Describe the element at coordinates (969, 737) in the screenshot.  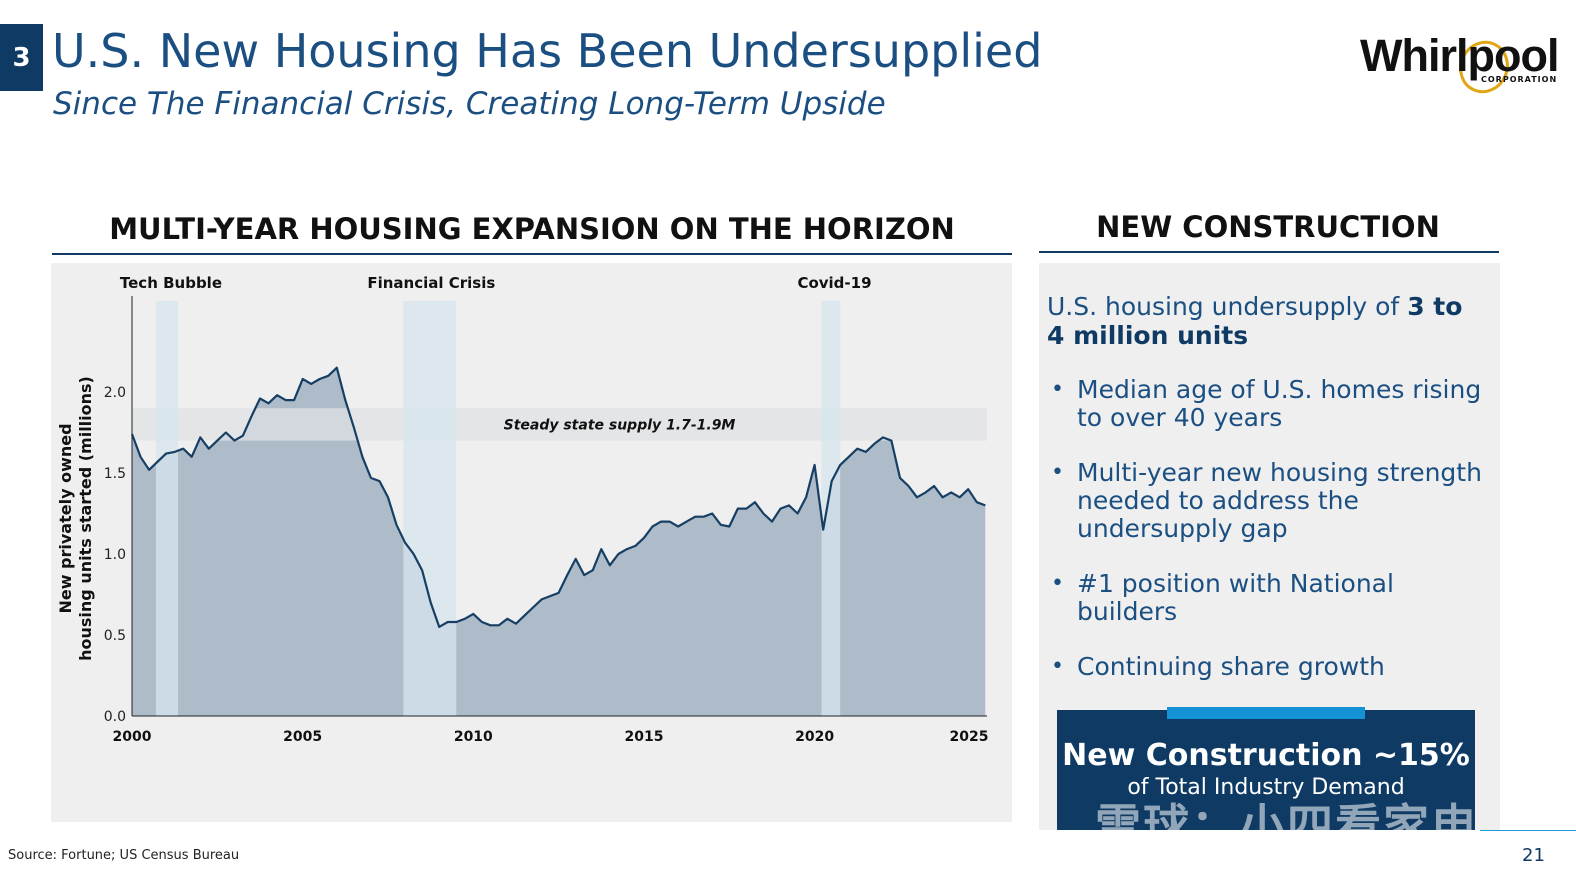
I see `x-tick-label: 2025` at that location.